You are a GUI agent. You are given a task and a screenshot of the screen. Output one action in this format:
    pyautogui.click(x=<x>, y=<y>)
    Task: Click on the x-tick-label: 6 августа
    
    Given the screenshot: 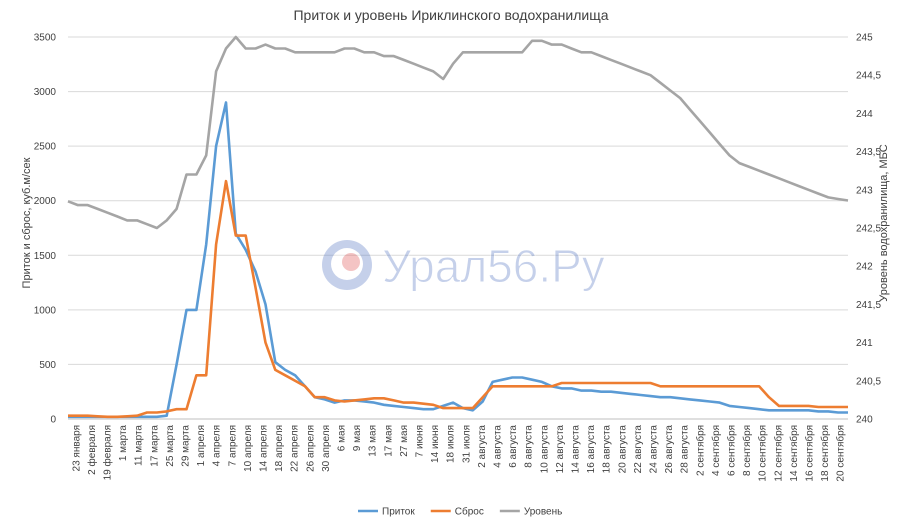 What is the action you would take?
    pyautogui.click(x=513, y=446)
    